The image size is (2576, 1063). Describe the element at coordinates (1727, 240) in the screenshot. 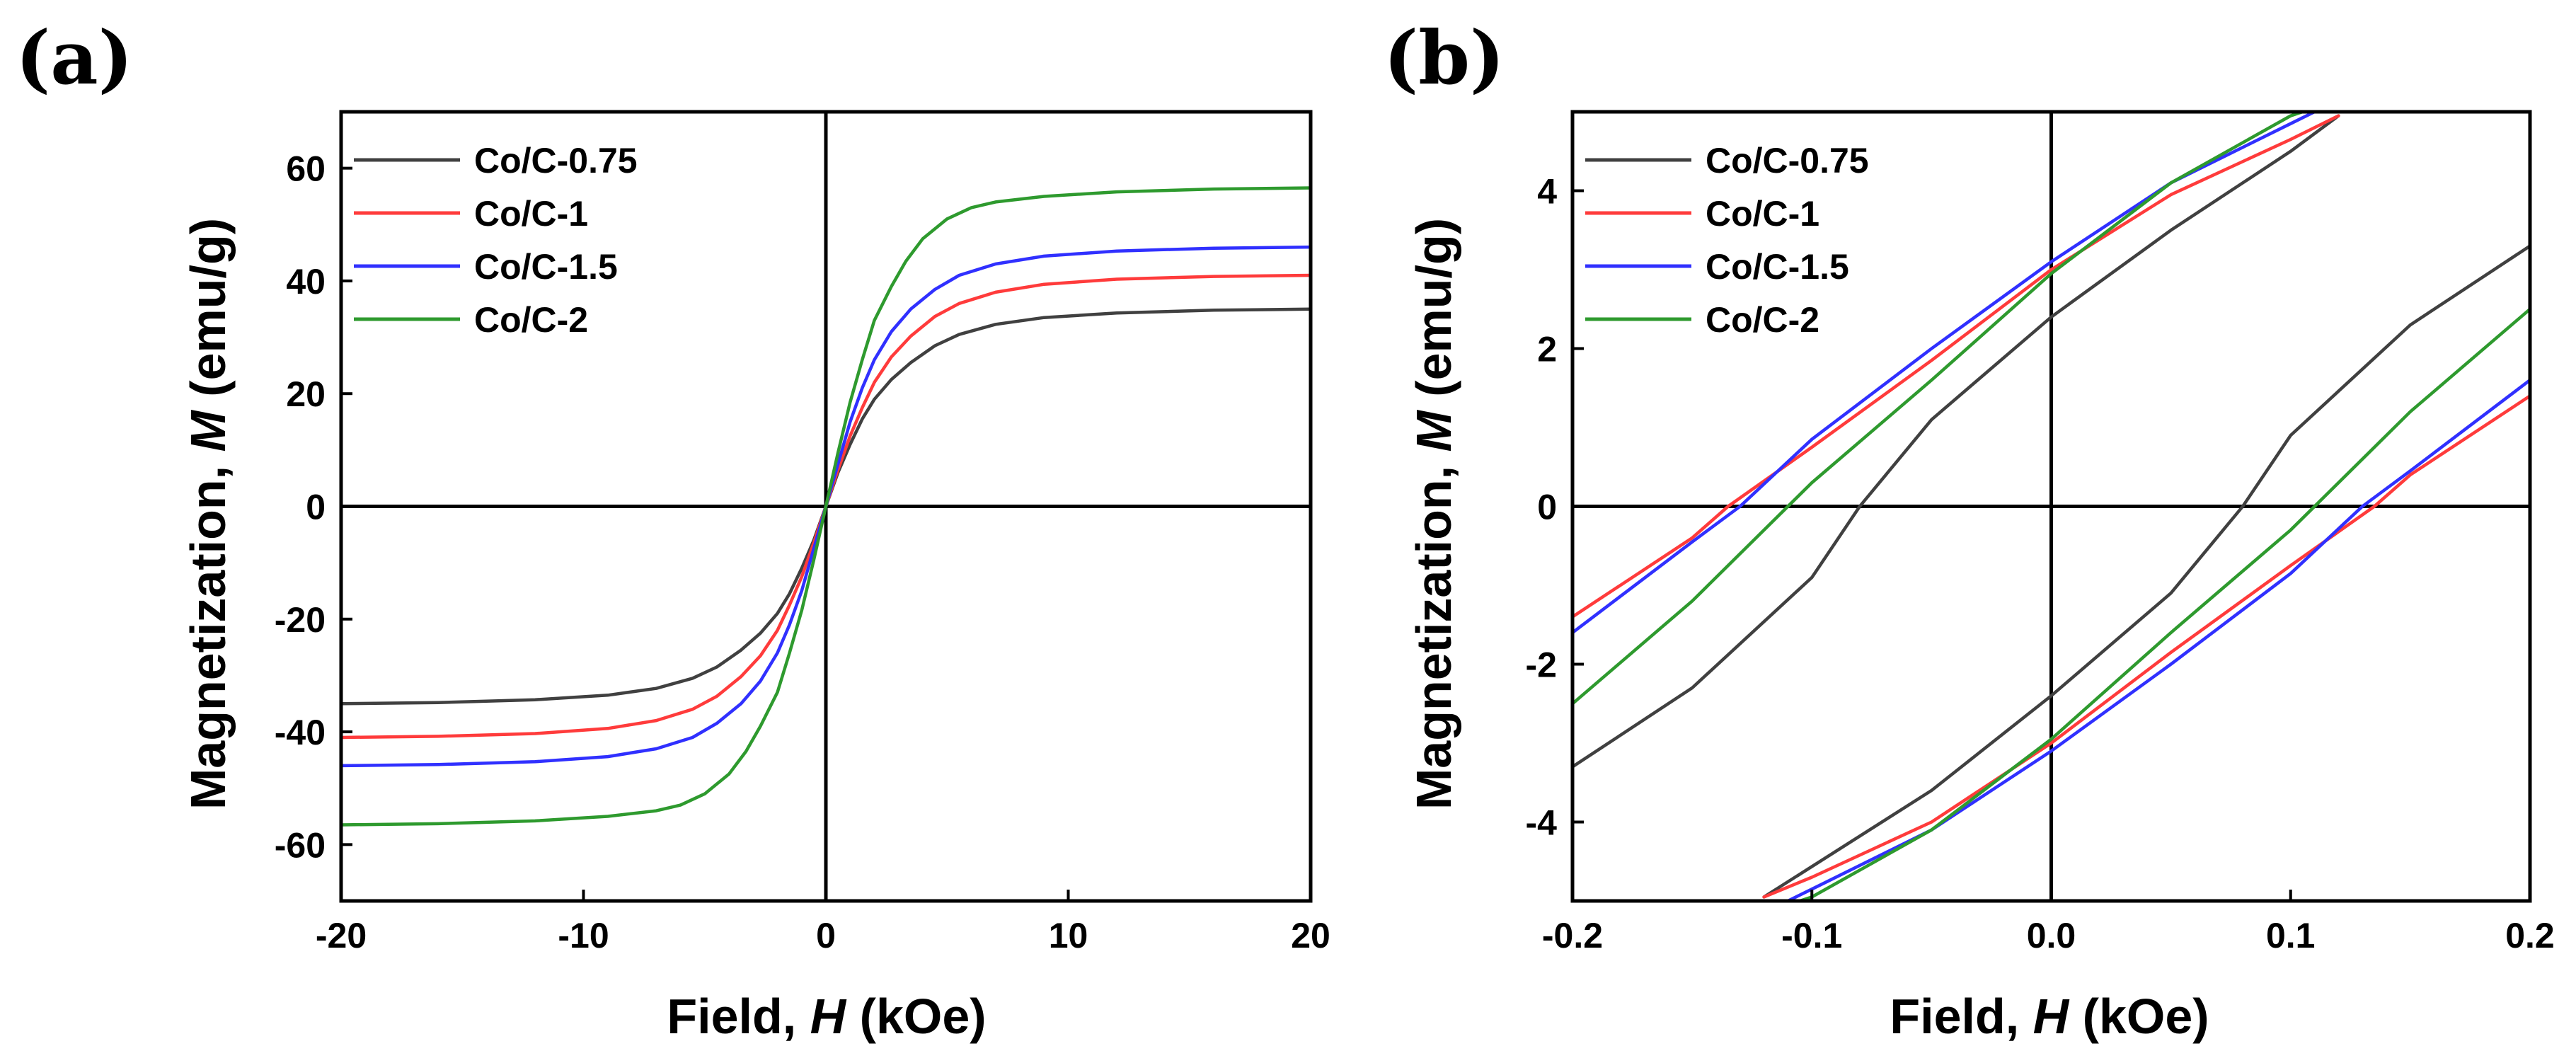

I see `panel-b-legend: Co/C-0.75 Co/C-1 Co/C-1.5 Co/C-2` at that location.